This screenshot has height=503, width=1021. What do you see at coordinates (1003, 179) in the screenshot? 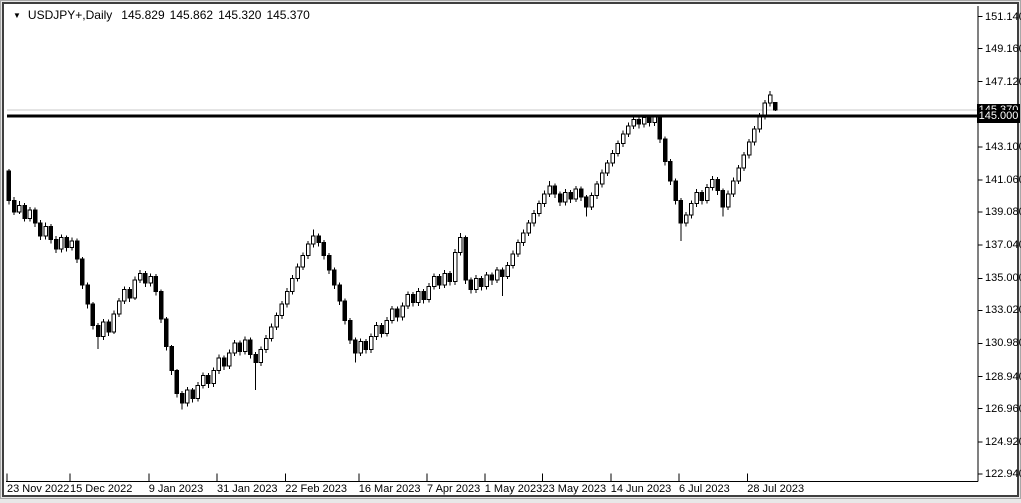
I see `price-axis-label: 141.060` at bounding box center [1003, 179].